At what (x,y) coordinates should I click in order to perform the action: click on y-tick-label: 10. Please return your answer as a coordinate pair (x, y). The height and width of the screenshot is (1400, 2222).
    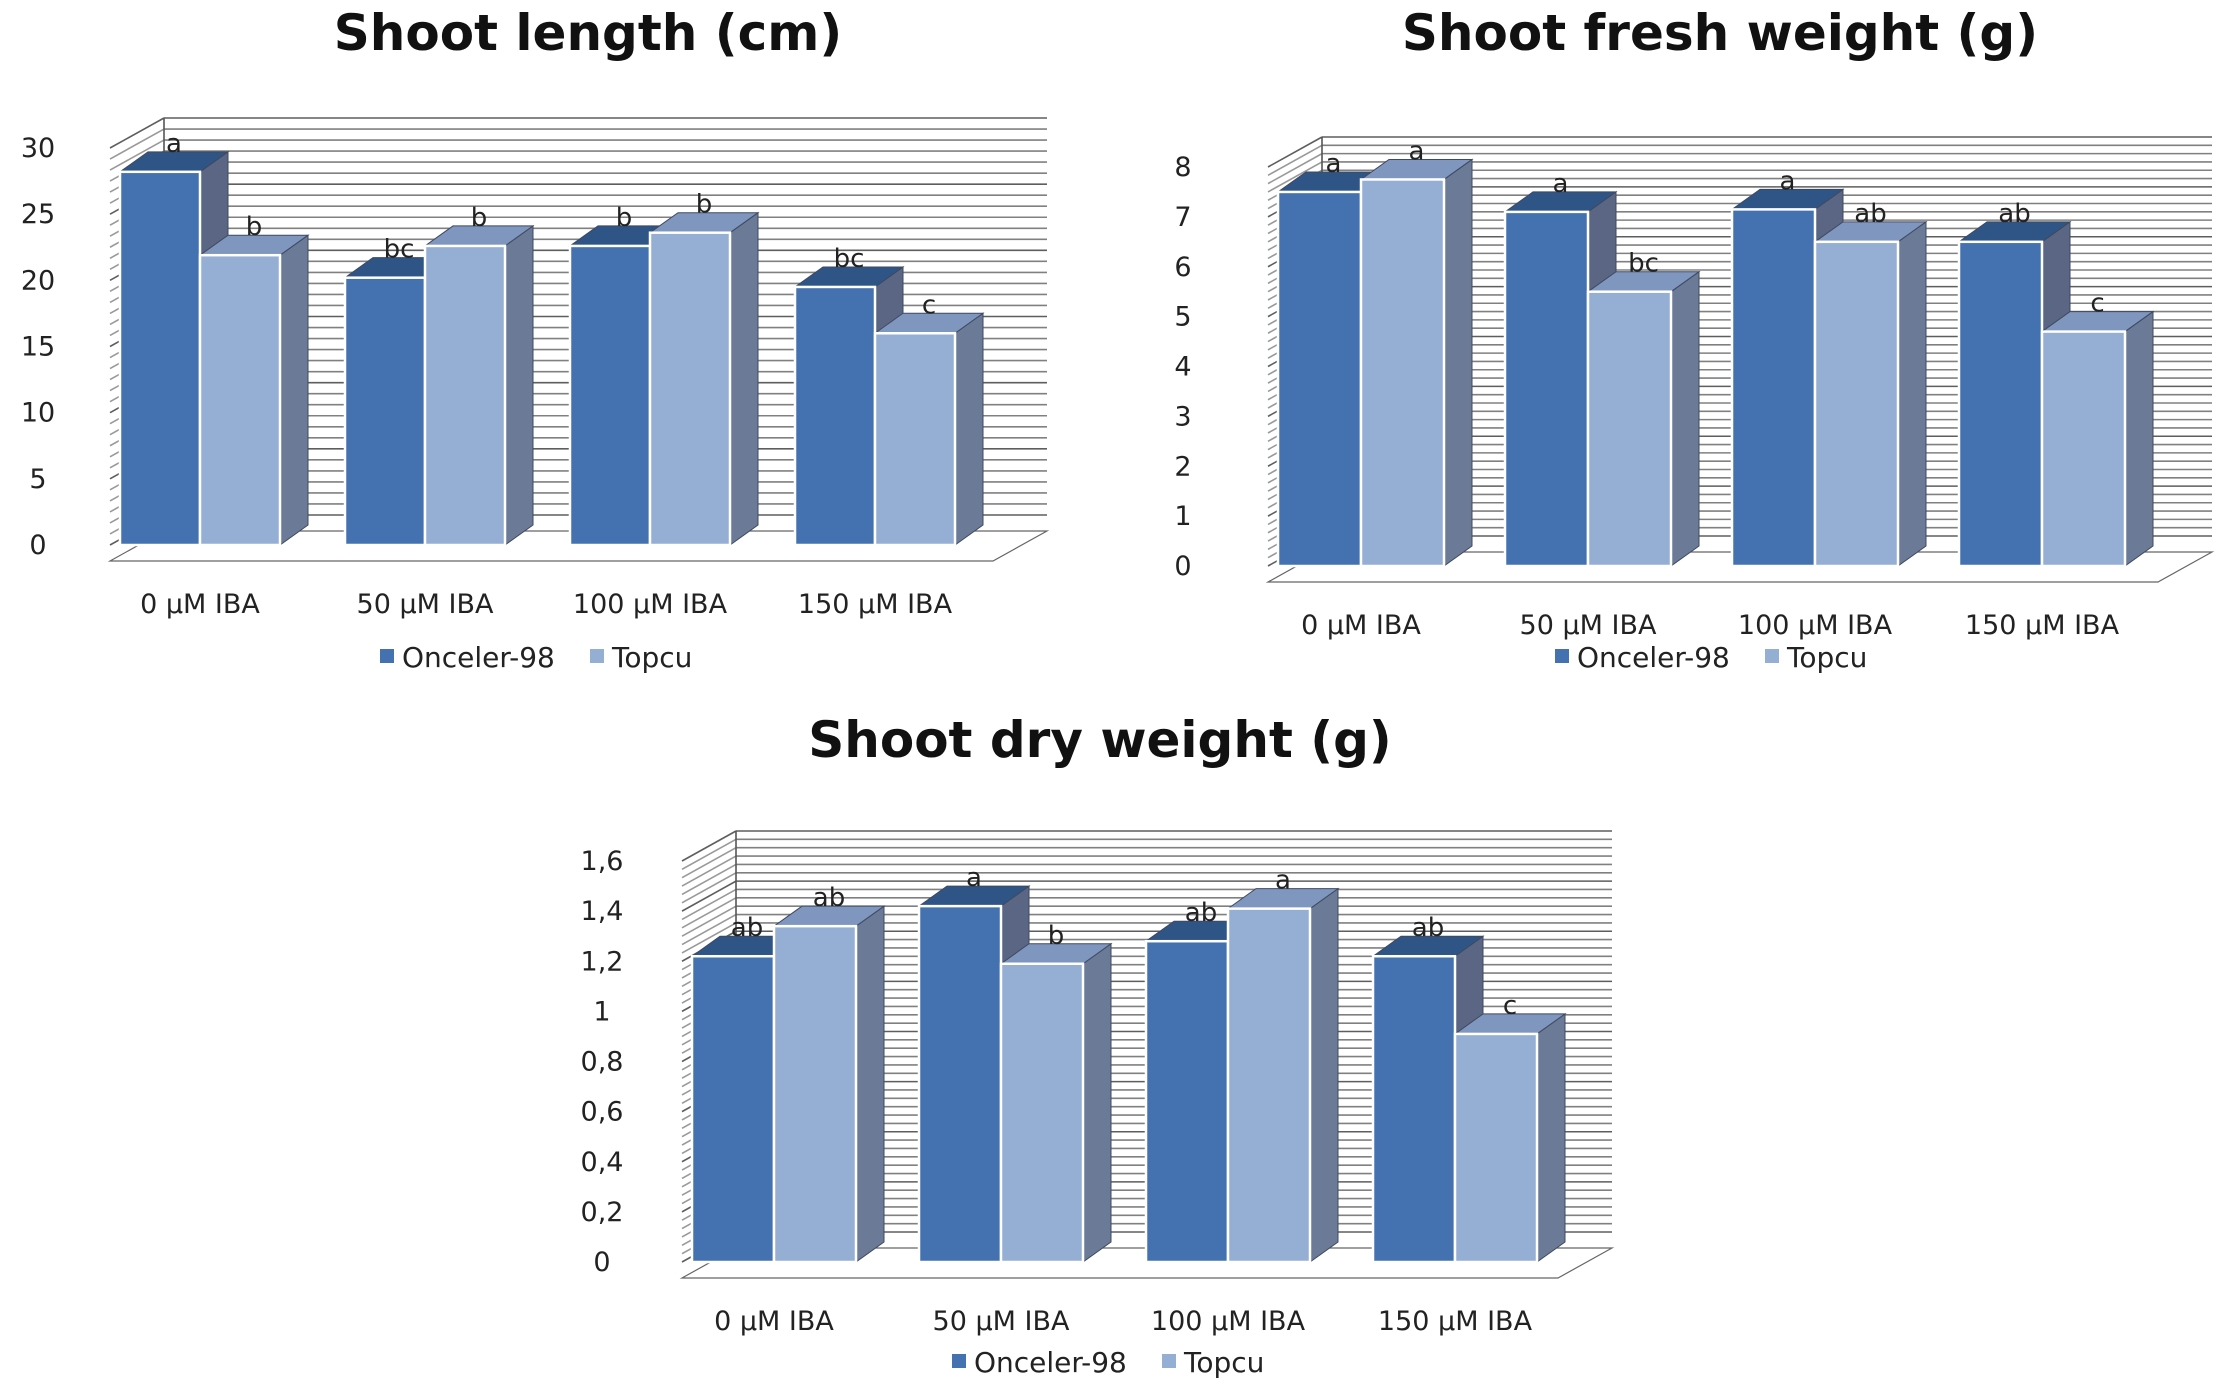
    Looking at the image, I should click on (38, 413).